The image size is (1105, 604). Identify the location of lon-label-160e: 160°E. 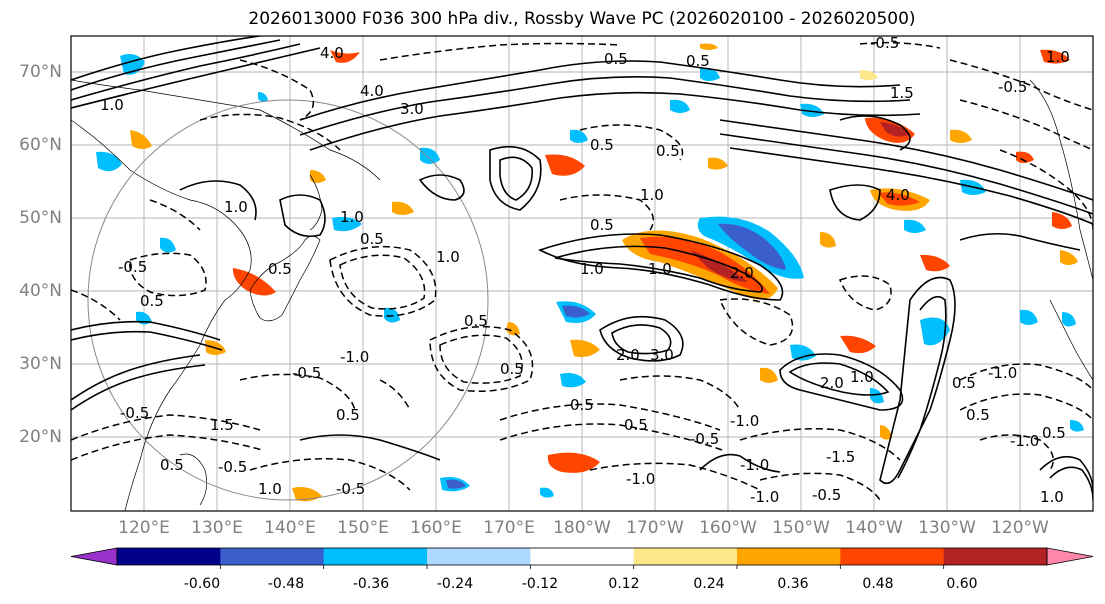
(436, 528).